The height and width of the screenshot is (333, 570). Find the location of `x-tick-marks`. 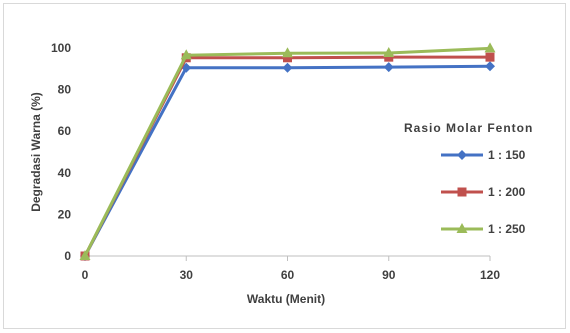

x-tick-marks is located at coordinates (287, 258).